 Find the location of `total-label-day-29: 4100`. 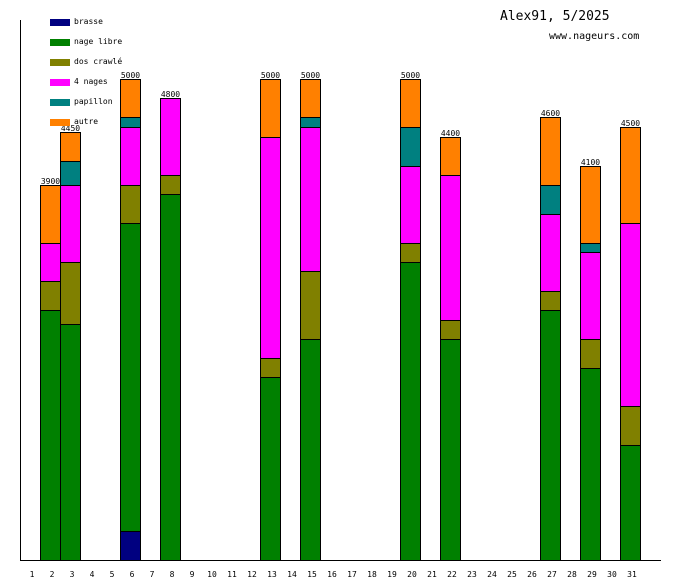

total-label-day-29: 4100 is located at coordinates (590, 162).